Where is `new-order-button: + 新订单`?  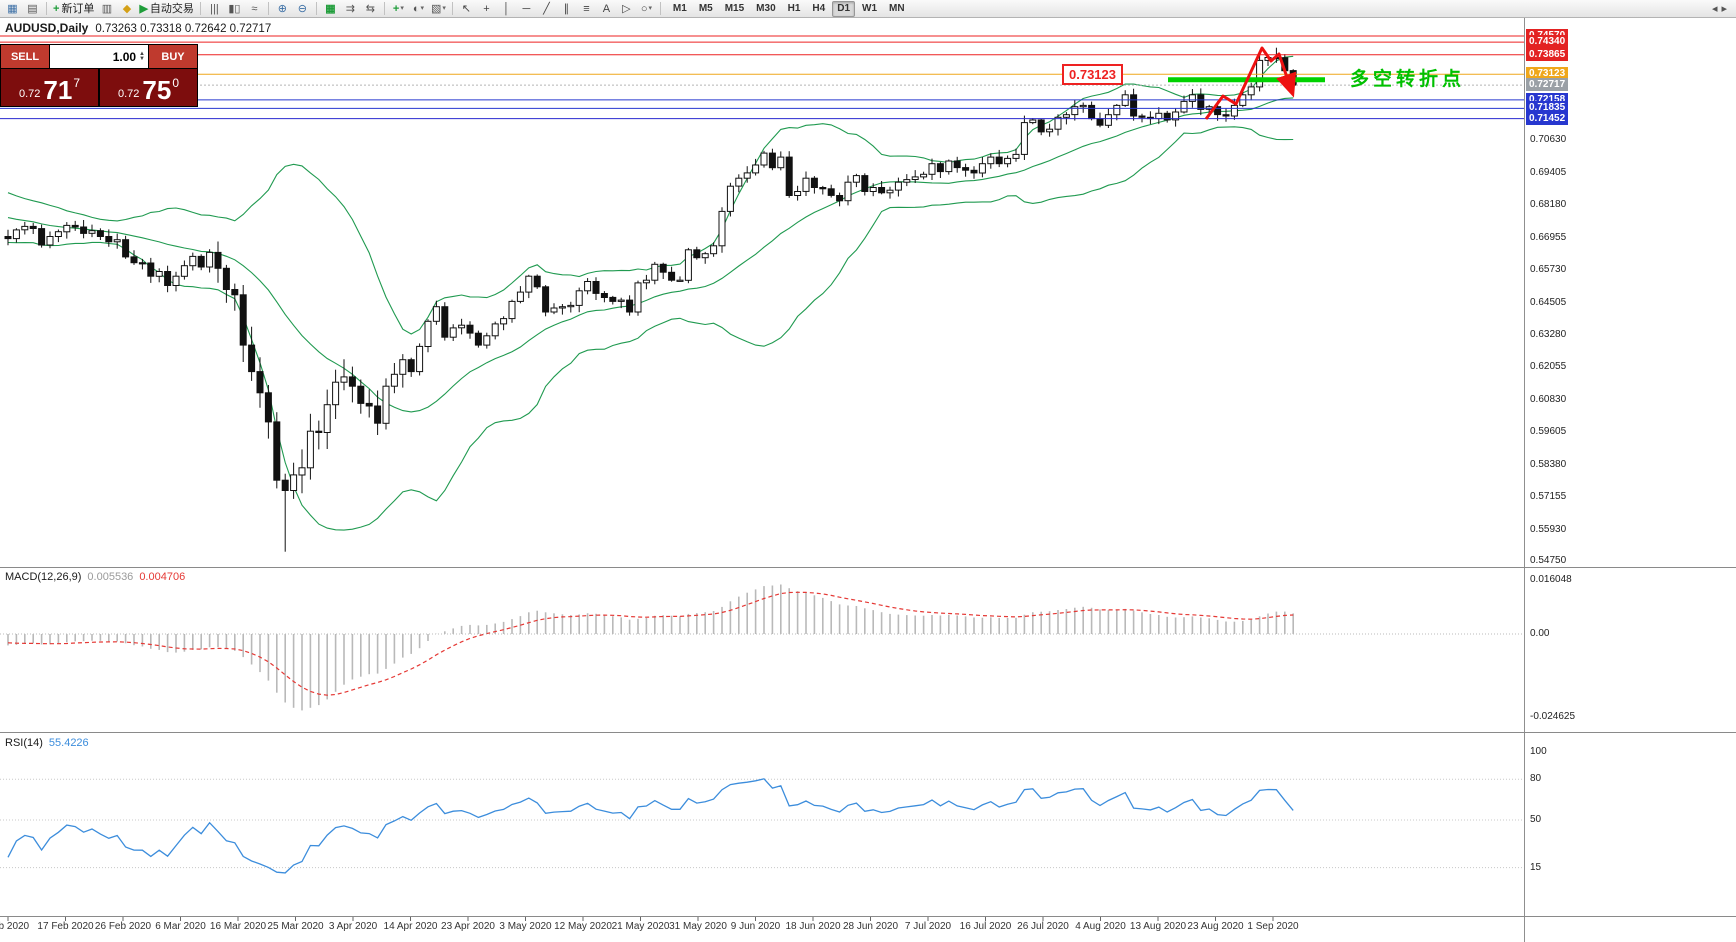 new-order-button: + 新订单 is located at coordinates (73, 9).